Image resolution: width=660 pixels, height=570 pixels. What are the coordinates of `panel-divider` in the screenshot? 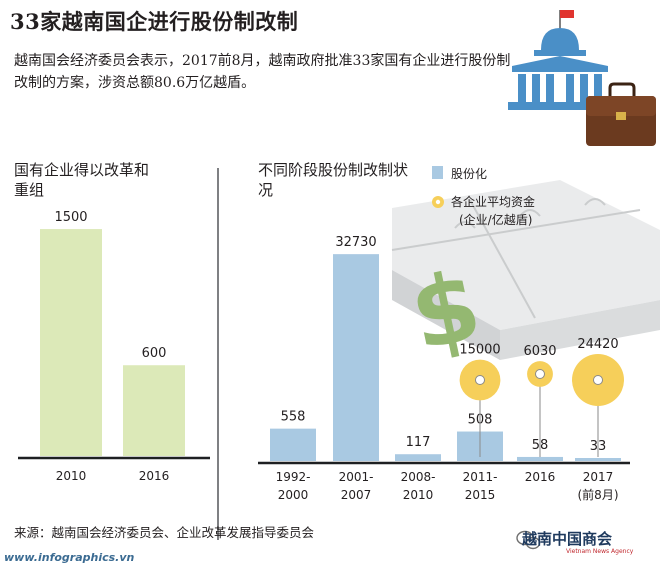 It's located at (218, 354).